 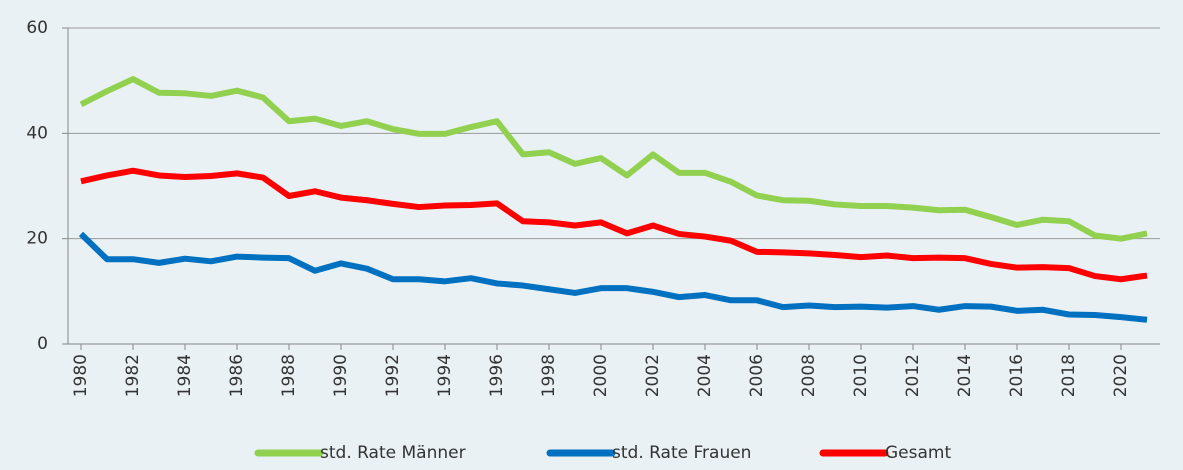 What do you see at coordinates (341, 375) in the screenshot?
I see `x-tick-label: 1990` at bounding box center [341, 375].